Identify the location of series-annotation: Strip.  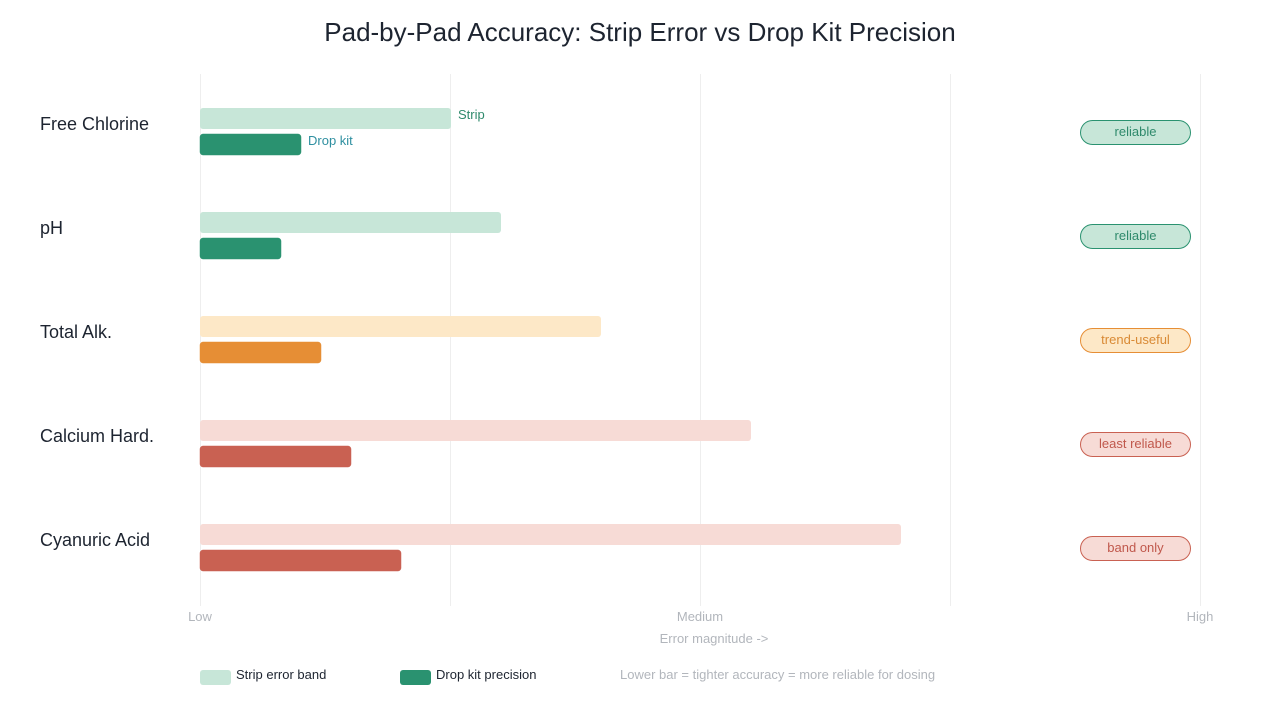
(471, 114).